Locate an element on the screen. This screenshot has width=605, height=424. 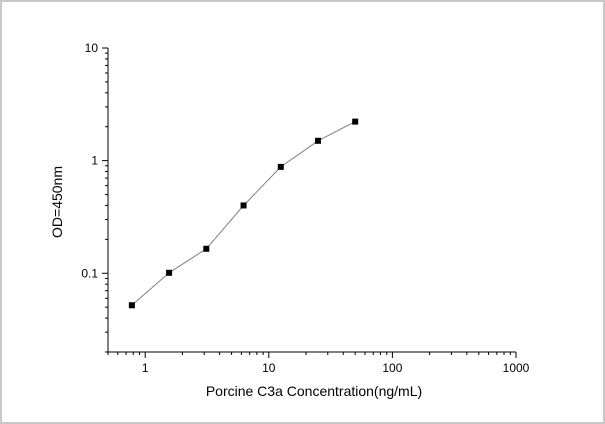
y-tick-label: 10 is located at coordinates (92, 48).